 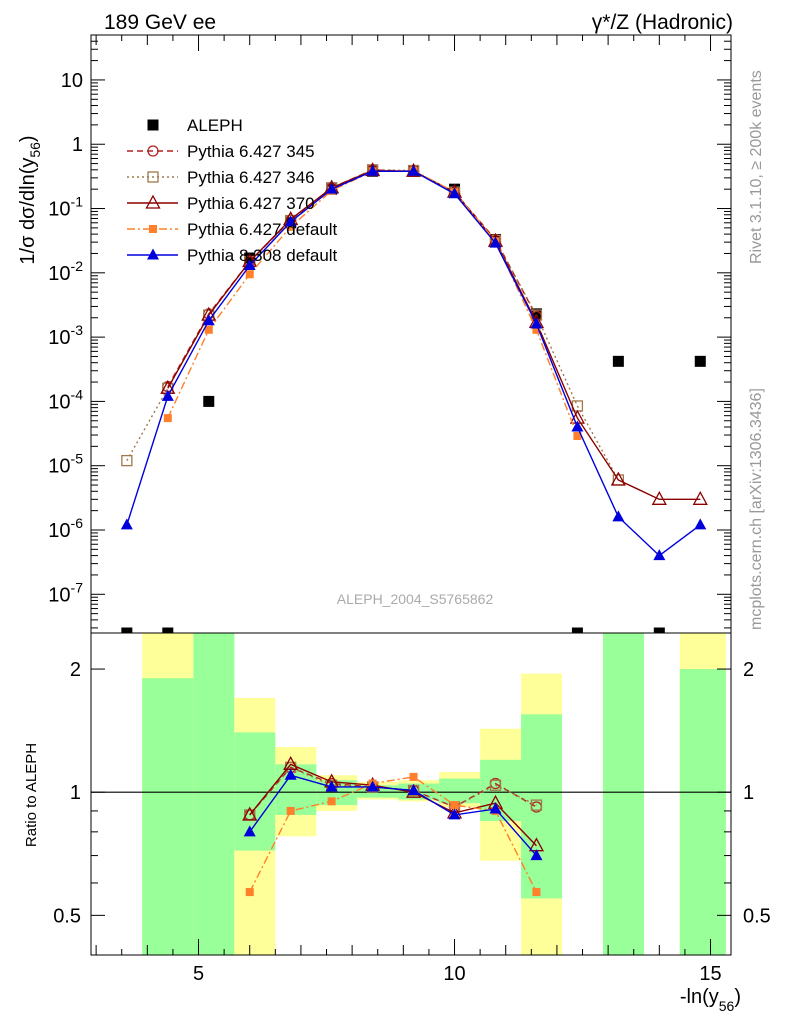 I want to click on x-tick-label: 15, so click(x=710, y=974).